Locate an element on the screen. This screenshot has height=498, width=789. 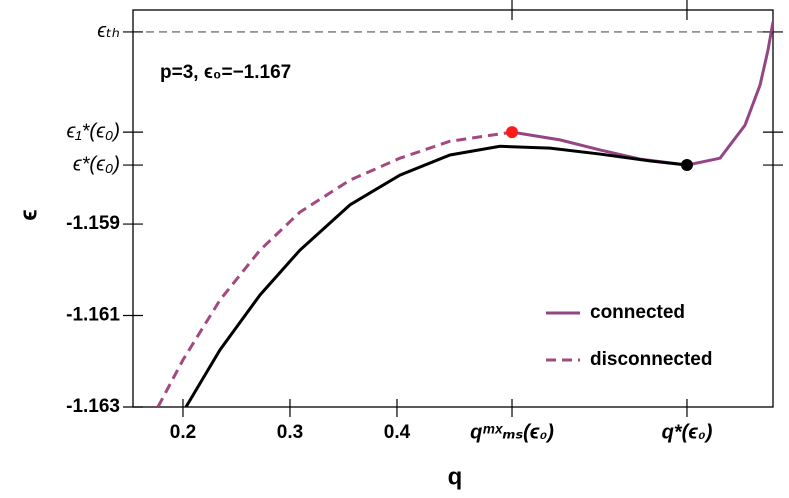
y-axis-label: ϵ is located at coordinates (28, 214).